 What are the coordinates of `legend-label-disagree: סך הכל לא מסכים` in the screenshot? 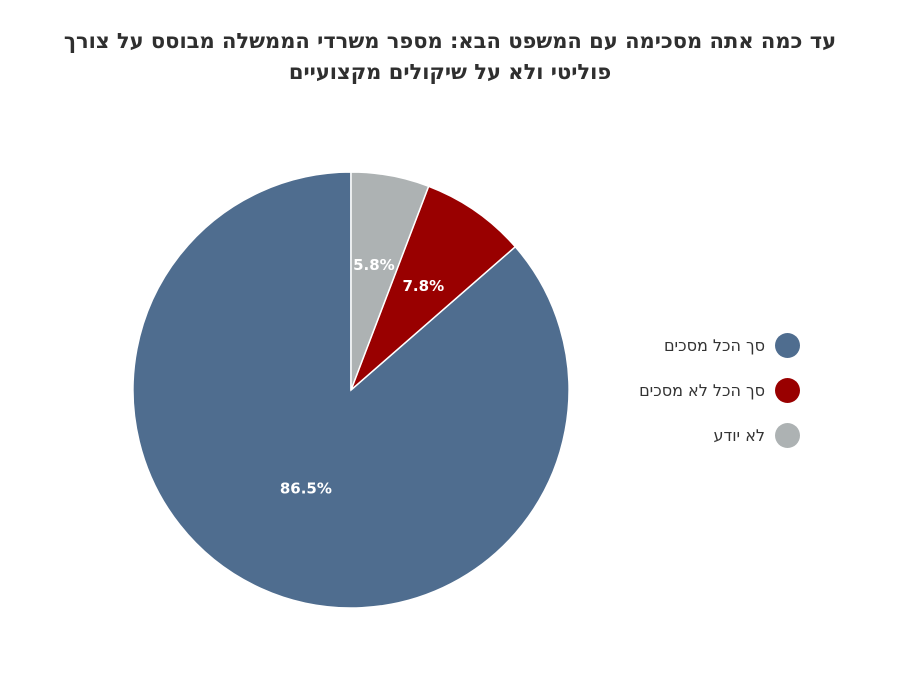 It's located at (702, 390).